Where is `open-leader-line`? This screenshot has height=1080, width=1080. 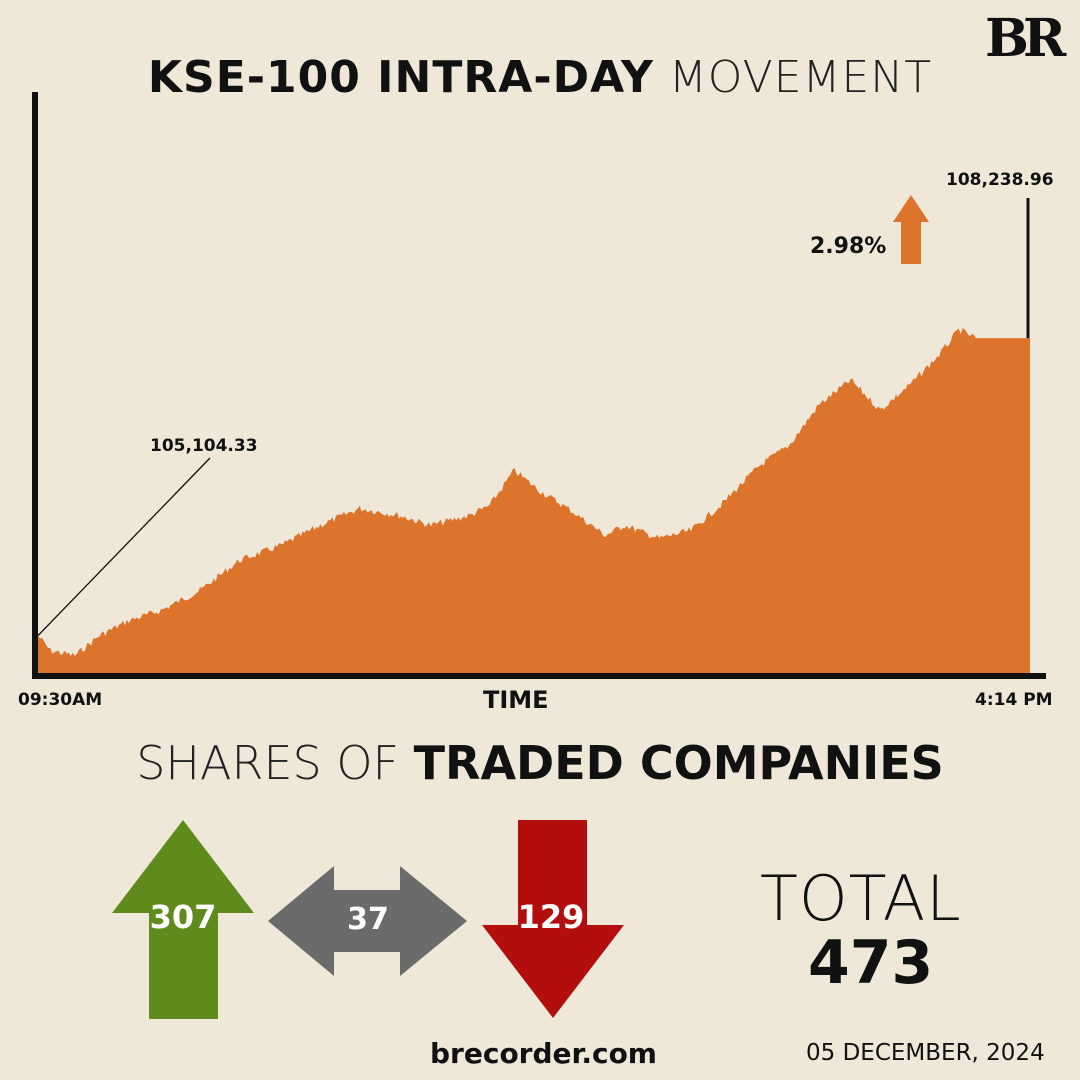 open-leader-line is located at coordinates (124, 547).